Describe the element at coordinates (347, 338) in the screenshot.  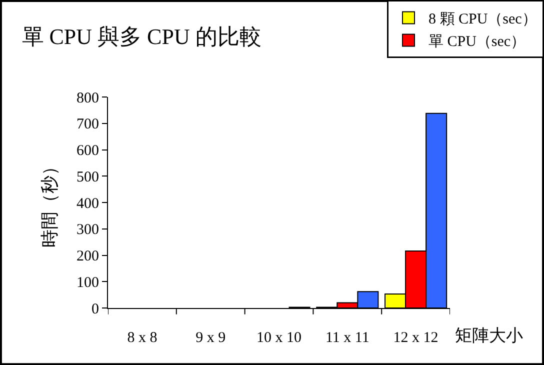
I see `x-tick-label: 11 x 11` at that location.